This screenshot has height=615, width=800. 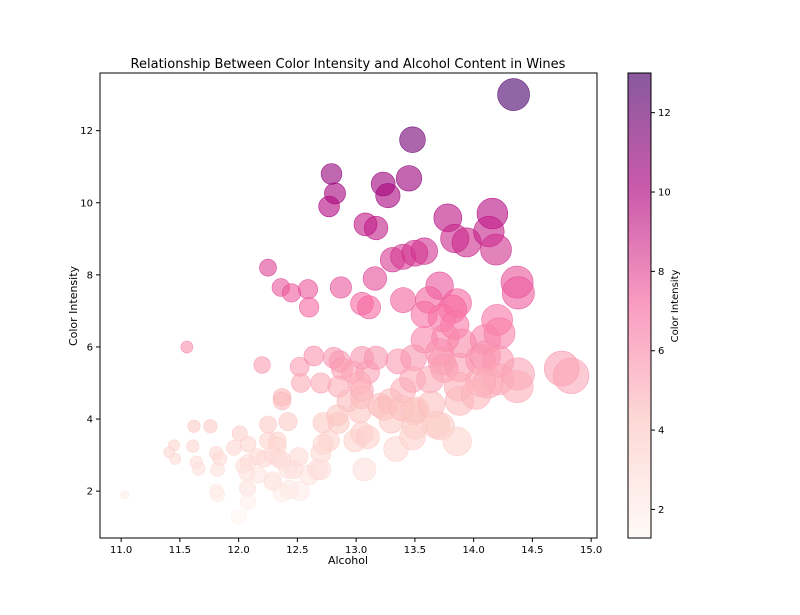 What do you see at coordinates (591, 550) in the screenshot?
I see `x-tick-label: 15.0` at bounding box center [591, 550].